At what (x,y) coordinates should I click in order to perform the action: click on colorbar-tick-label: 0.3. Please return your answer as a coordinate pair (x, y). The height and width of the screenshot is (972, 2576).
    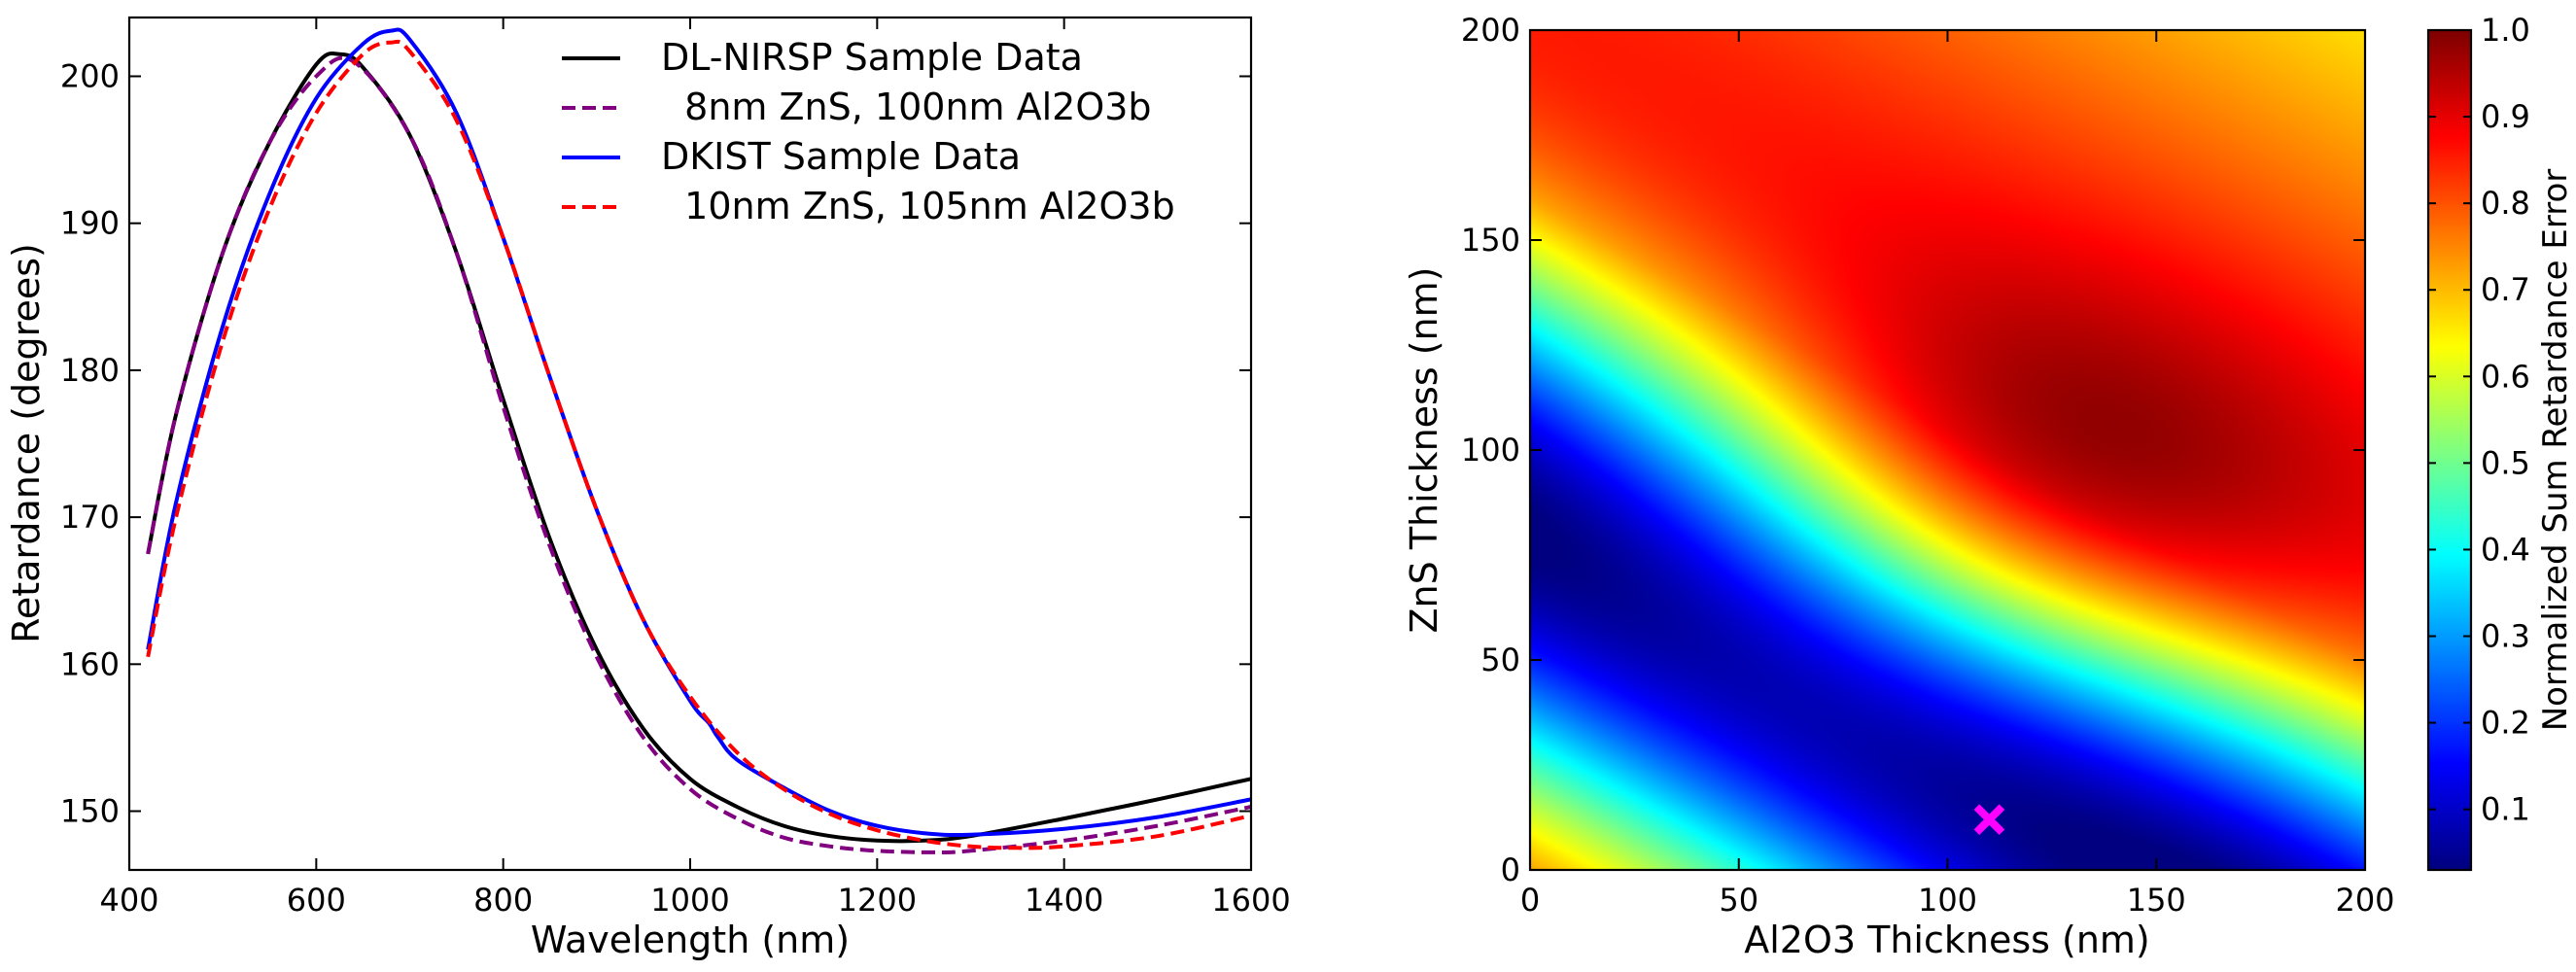
    Looking at the image, I should click on (2505, 636).